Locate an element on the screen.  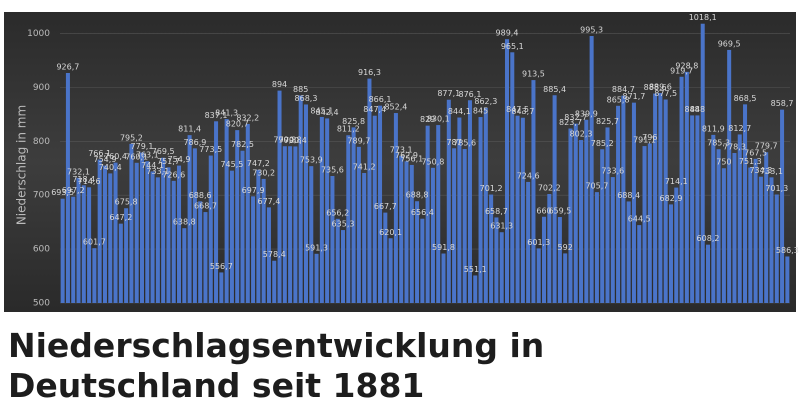
value-label: 551,1 is located at coordinates (475, 269).